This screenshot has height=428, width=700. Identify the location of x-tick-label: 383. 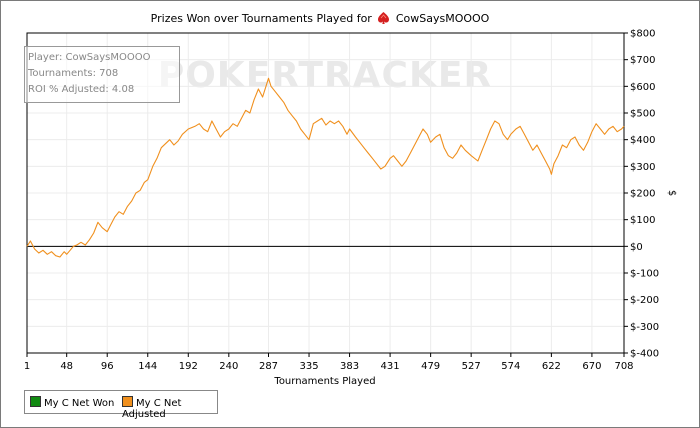
(349, 366).